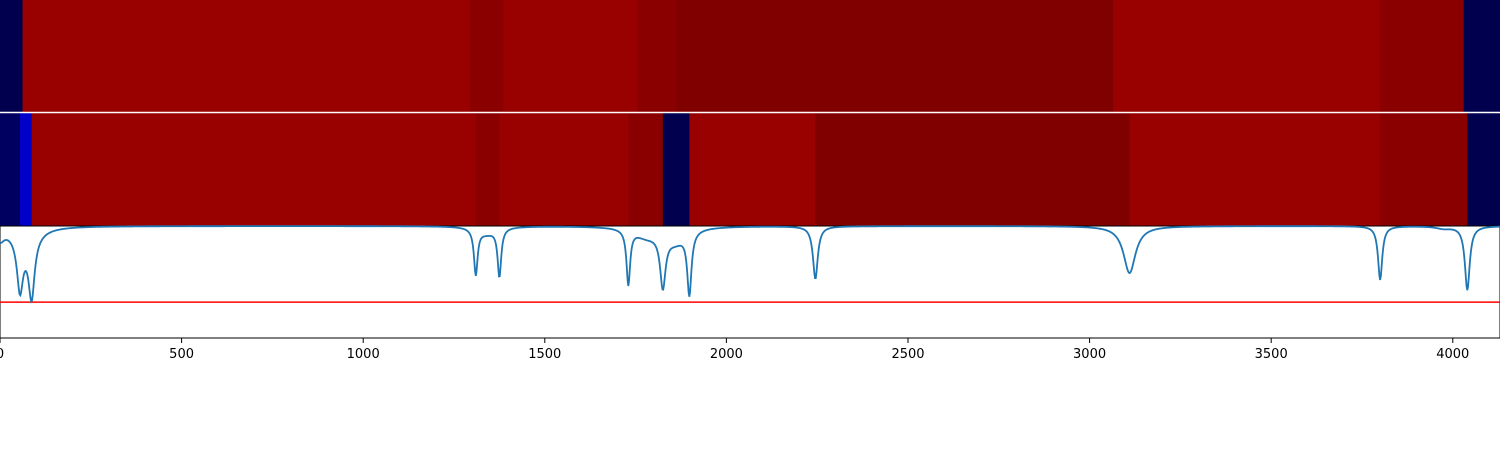 This screenshot has width=1500, height=450. Describe the element at coordinates (726, 354) in the screenshot. I see `x-tick-label-4: 2000` at that location.